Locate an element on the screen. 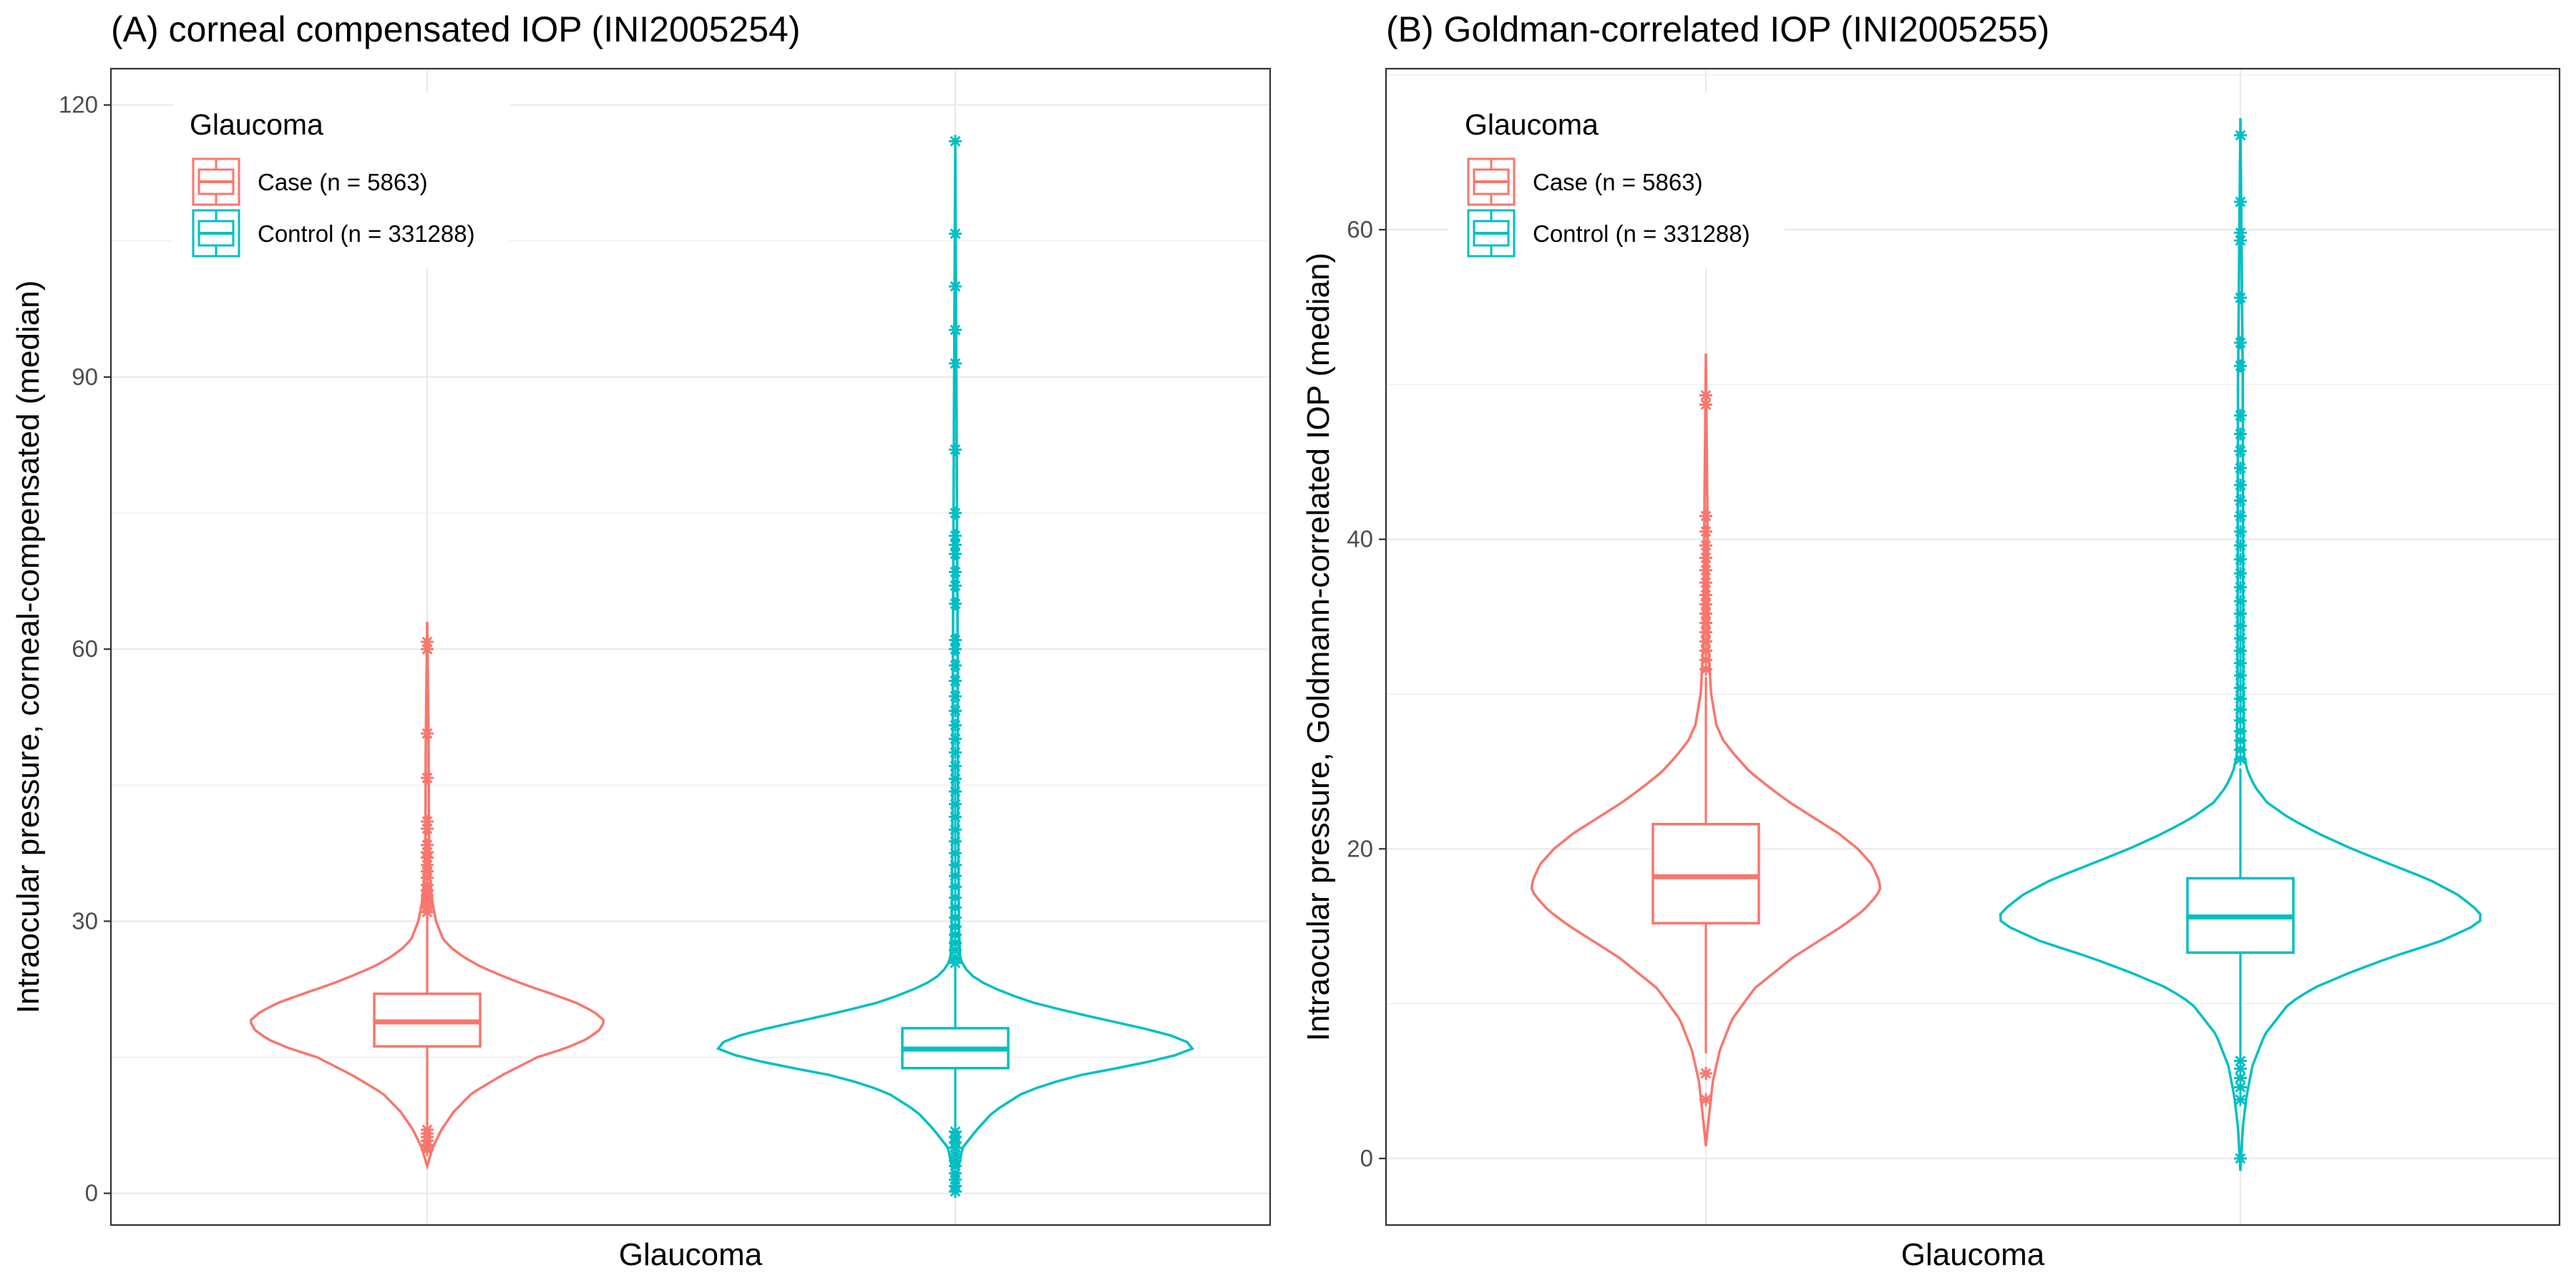  violin-outline is located at coordinates (1706, 749).